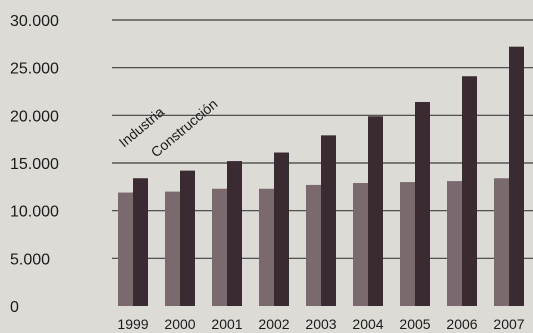  Describe the element at coordinates (219, 247) in the screenshot. I see `bar-industria-2001` at that location.